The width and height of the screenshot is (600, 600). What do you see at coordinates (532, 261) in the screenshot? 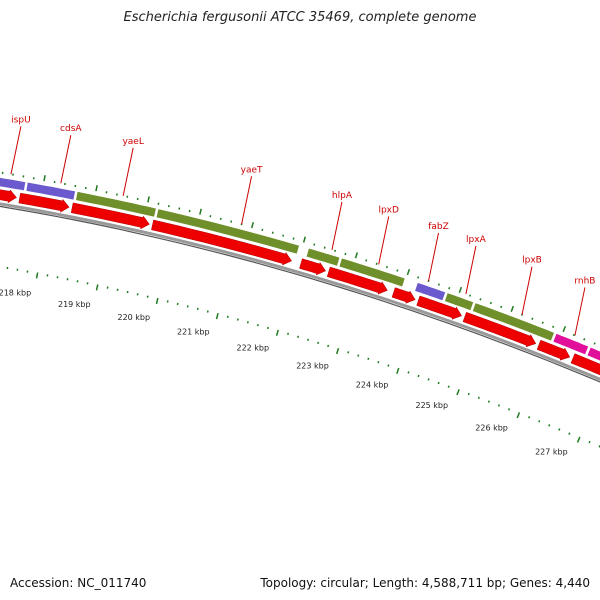
I see `gene-label: lpxB` at bounding box center [532, 261].